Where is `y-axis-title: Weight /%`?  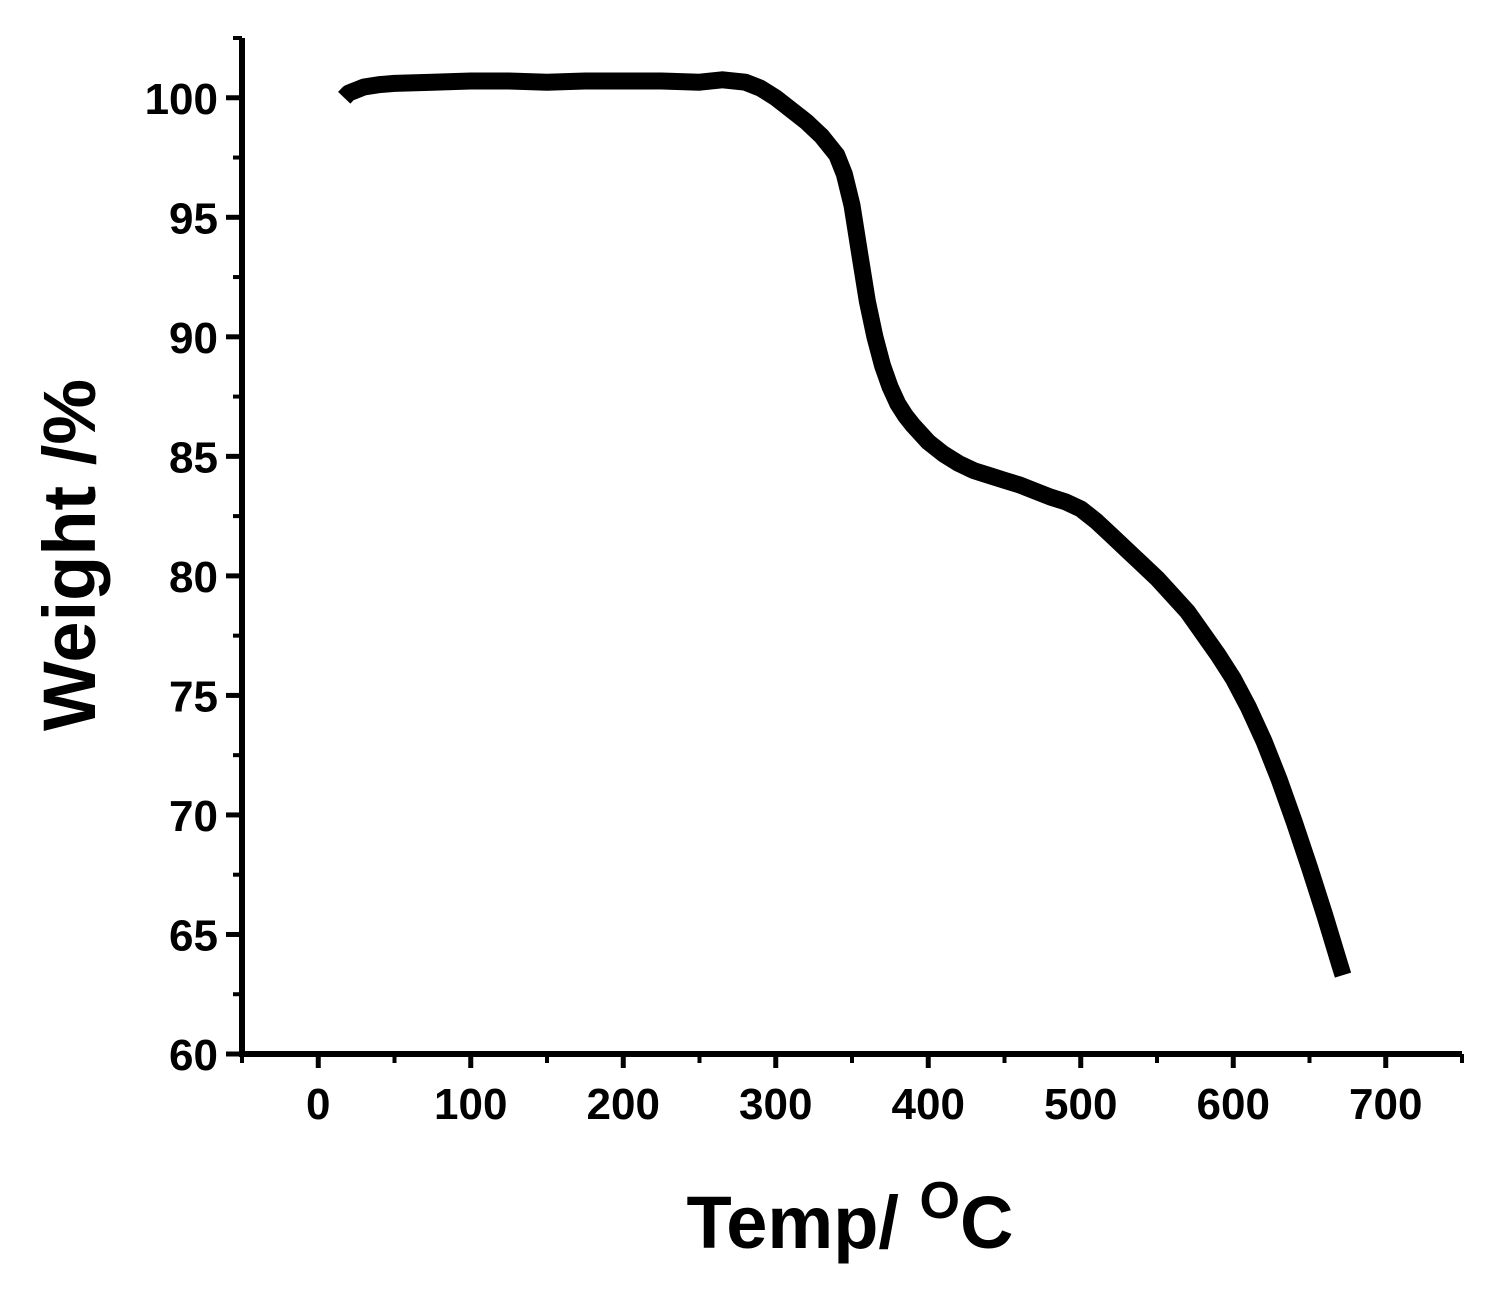
y-axis-title: Weight /% is located at coordinates (69, 555).